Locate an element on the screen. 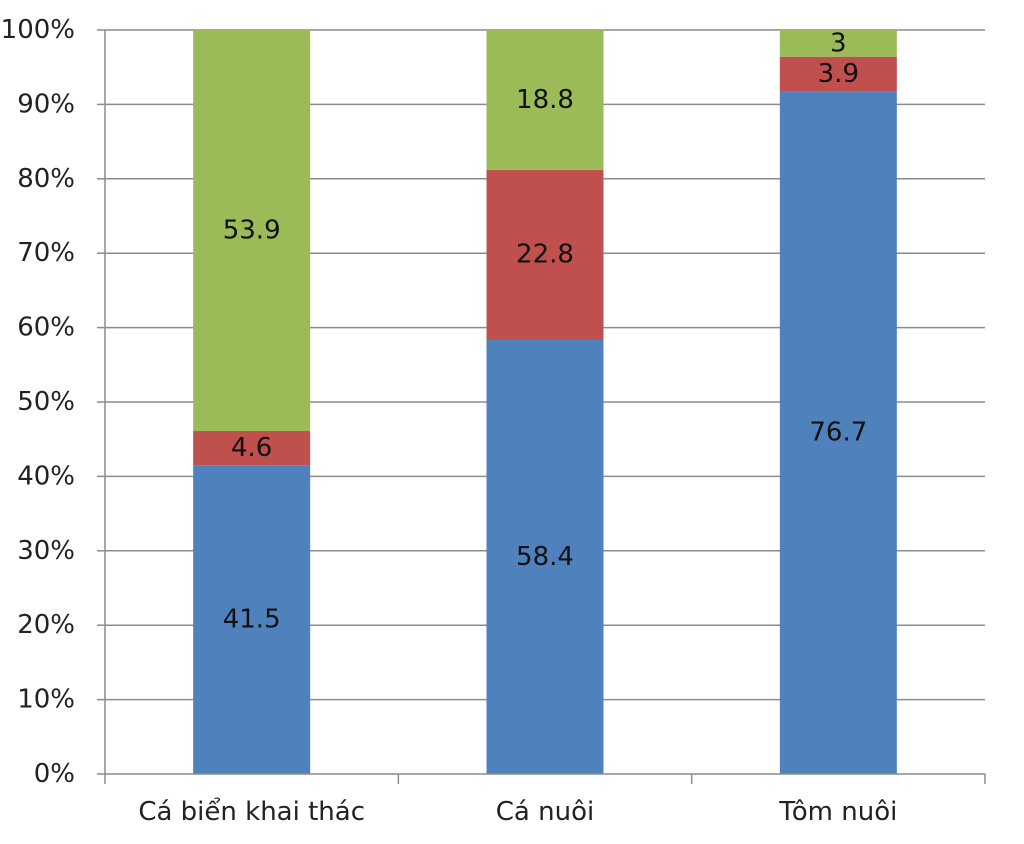 The image size is (1024, 844). y-tick-label: 50% is located at coordinates (46, 402).